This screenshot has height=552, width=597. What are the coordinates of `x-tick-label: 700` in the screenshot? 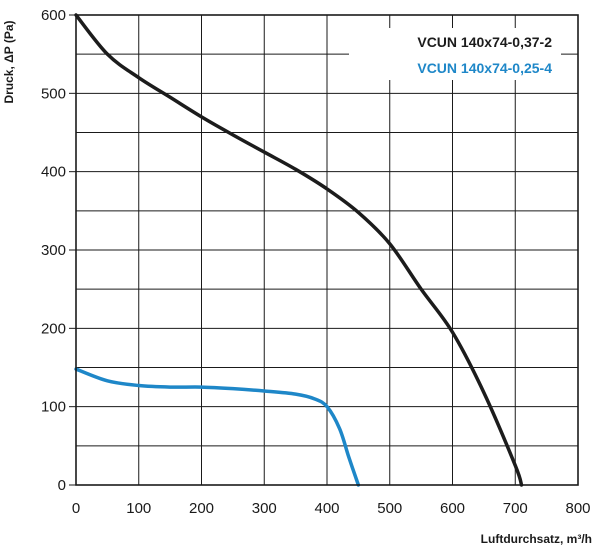 It's located at (515, 508).